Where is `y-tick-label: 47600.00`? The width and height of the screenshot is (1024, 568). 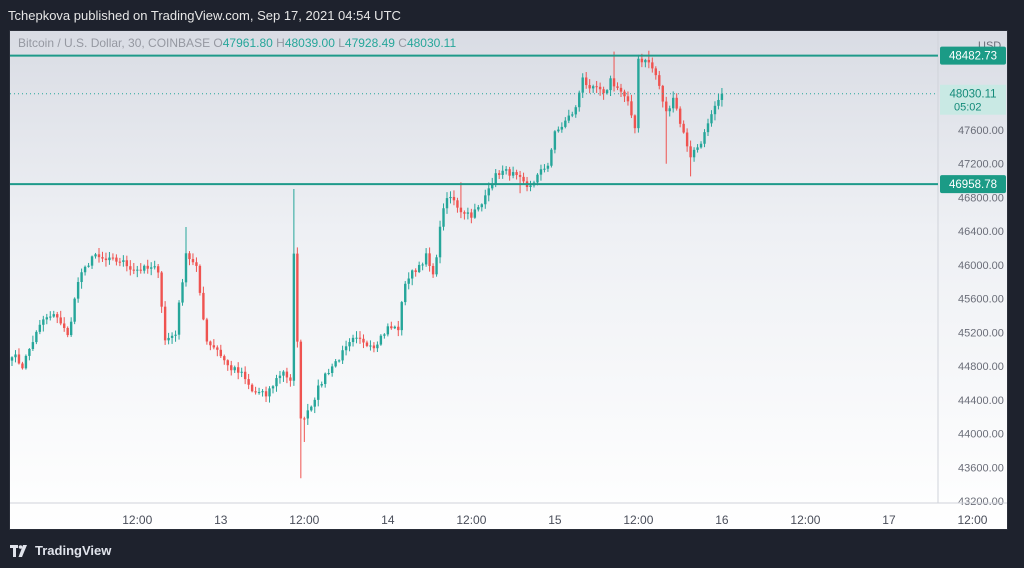
y-tick-label: 47600.00 is located at coordinates (981, 131).